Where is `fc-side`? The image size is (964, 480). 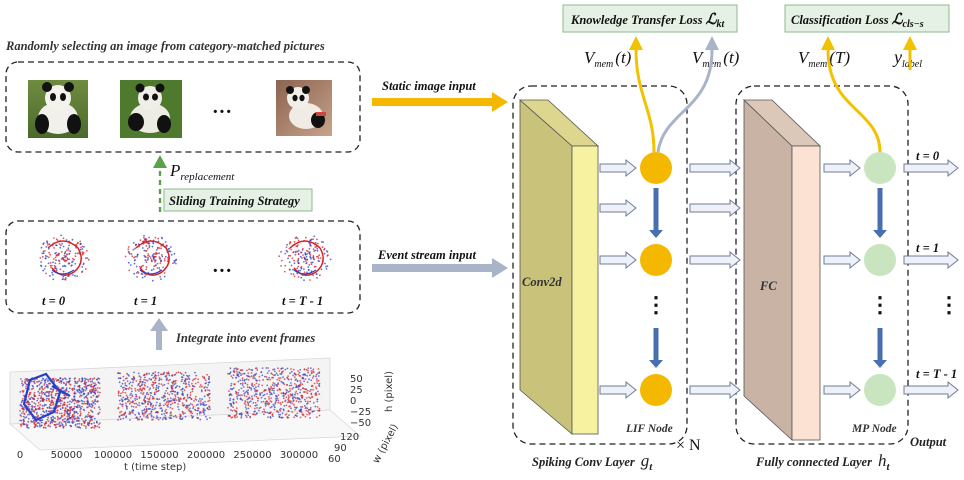
fc-side is located at coordinates (768, 270).